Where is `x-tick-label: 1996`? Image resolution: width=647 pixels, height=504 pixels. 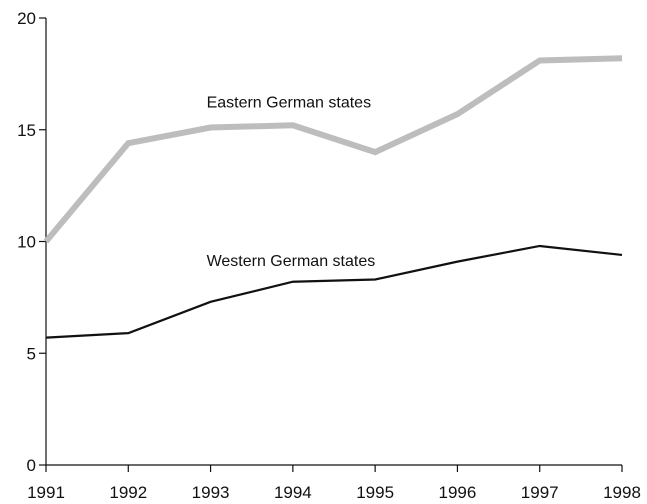 x-tick-label: 1996 is located at coordinates (458, 492).